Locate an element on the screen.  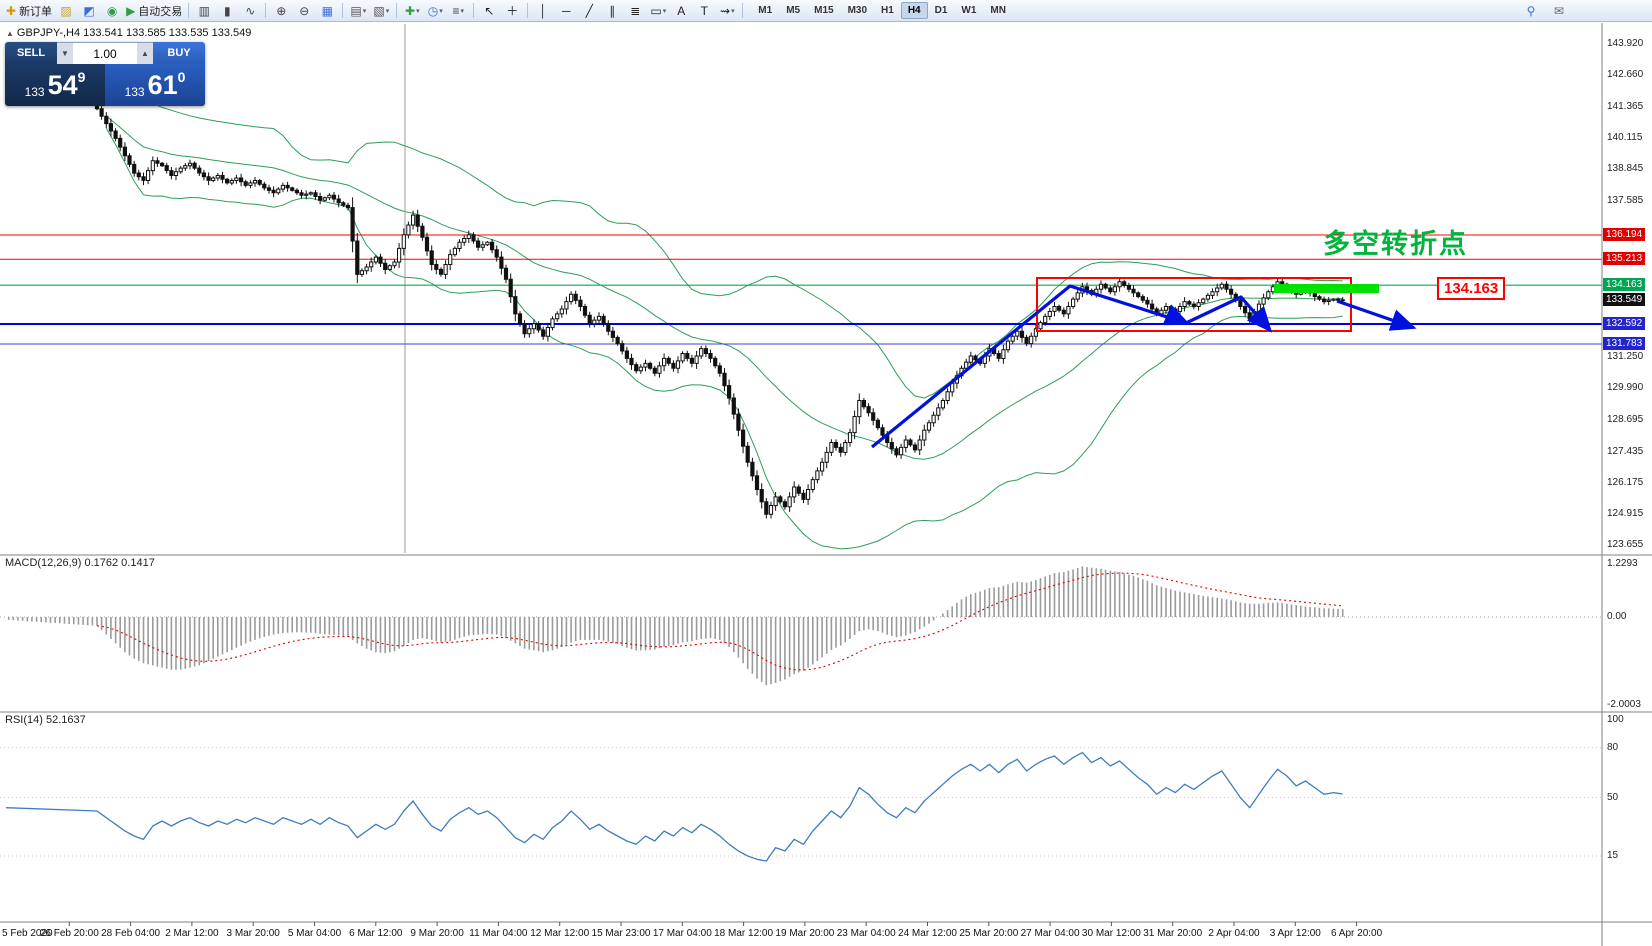
trendline-button: ╱ is located at coordinates (589, 11).